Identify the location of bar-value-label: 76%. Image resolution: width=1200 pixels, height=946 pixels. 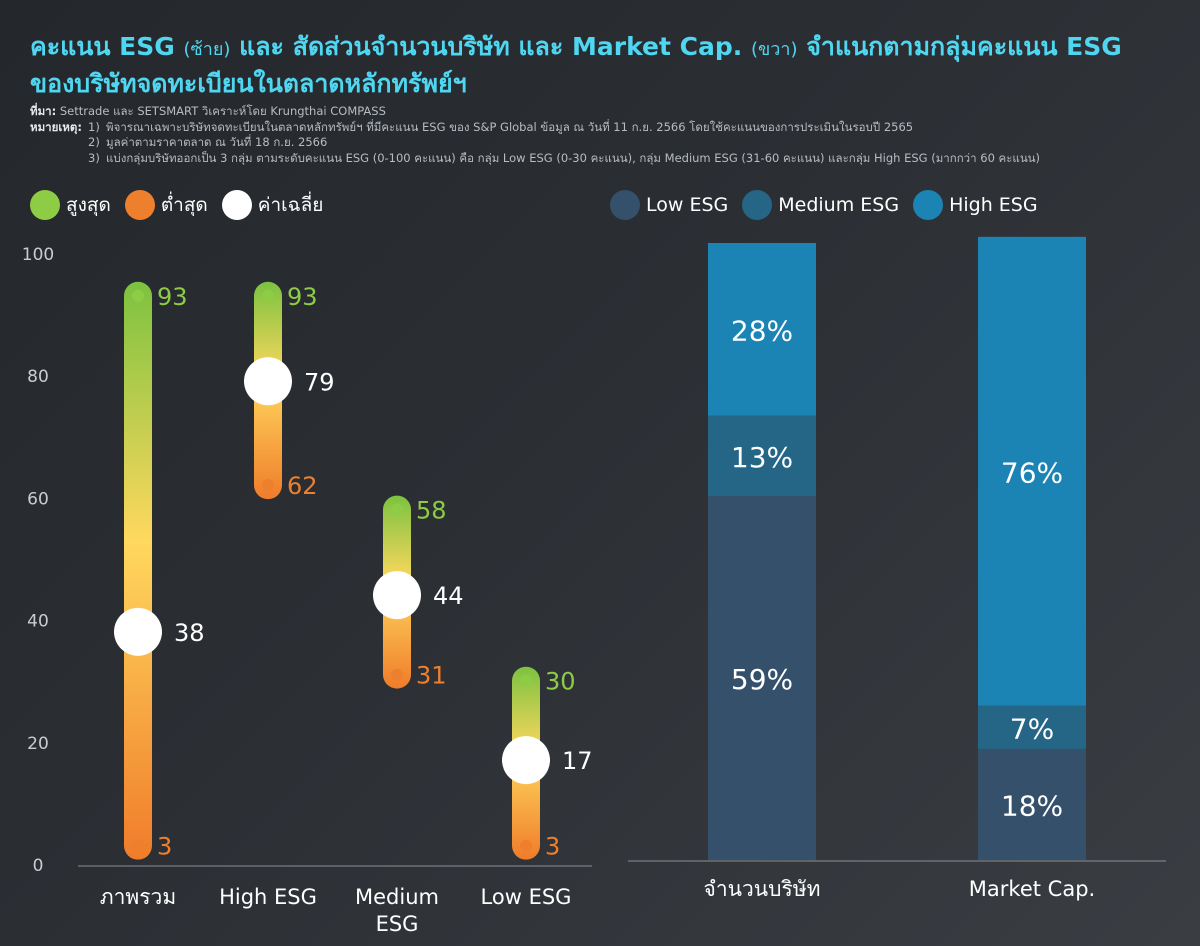
(1032, 472).